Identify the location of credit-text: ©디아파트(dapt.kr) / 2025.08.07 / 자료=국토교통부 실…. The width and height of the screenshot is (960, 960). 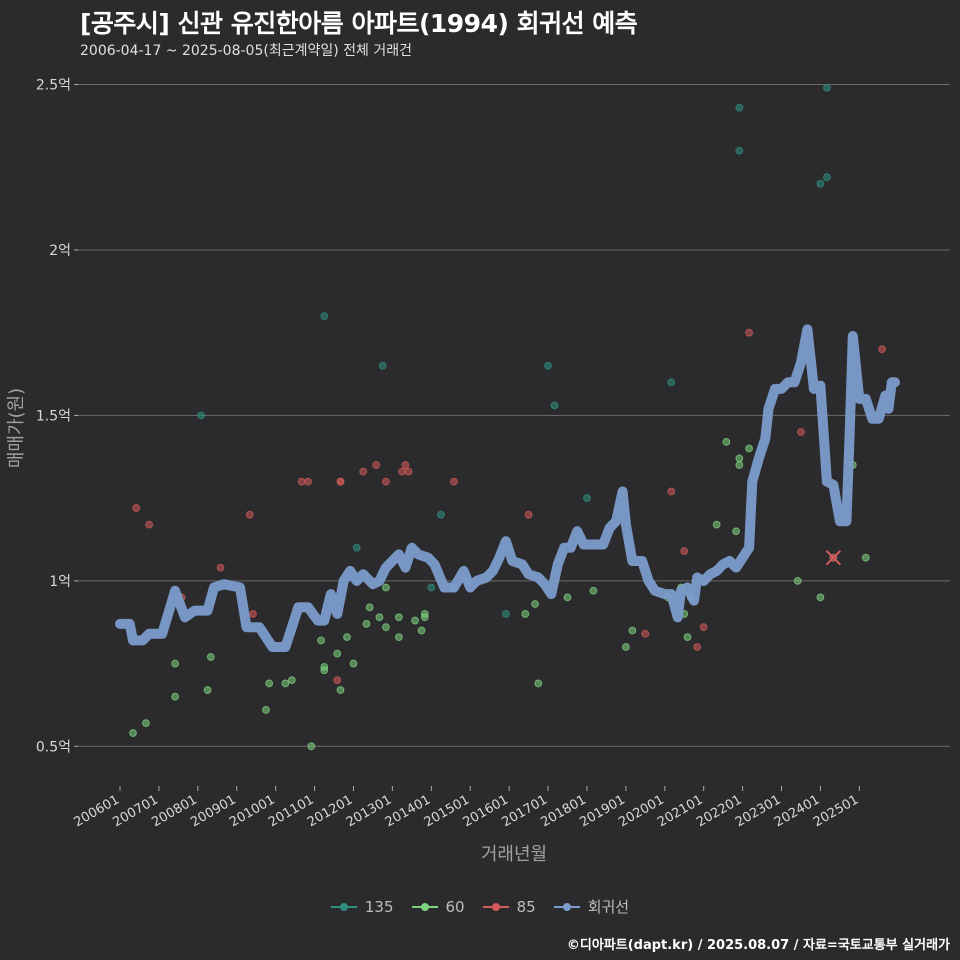
(758, 945).